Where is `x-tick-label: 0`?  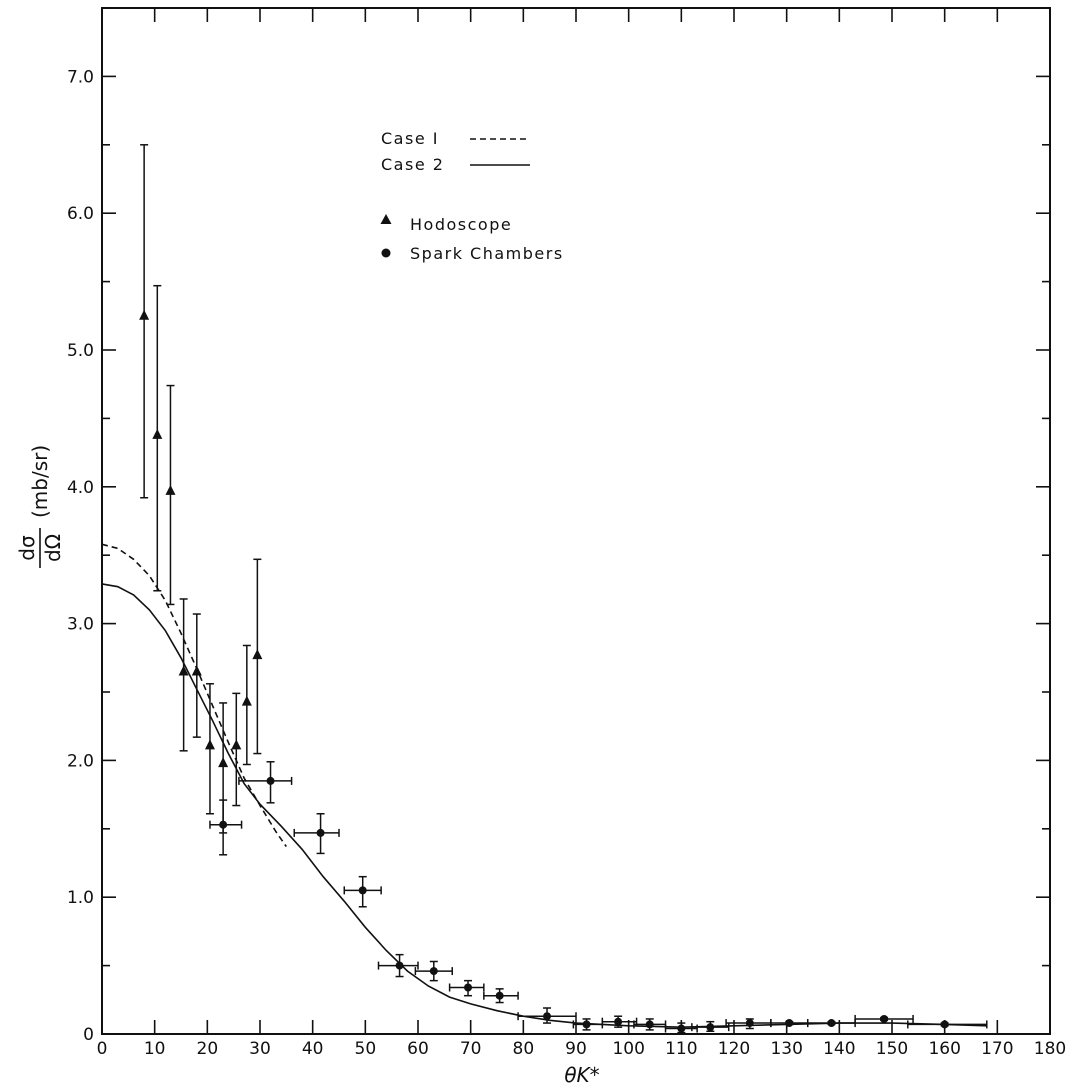
x-tick-label: 0 is located at coordinates (102, 1049).